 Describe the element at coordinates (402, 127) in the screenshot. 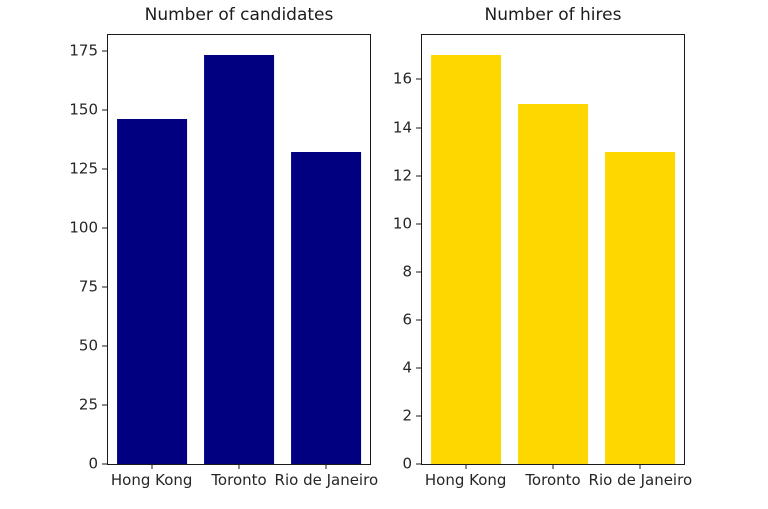

I see `y-tick-label: 14` at that location.